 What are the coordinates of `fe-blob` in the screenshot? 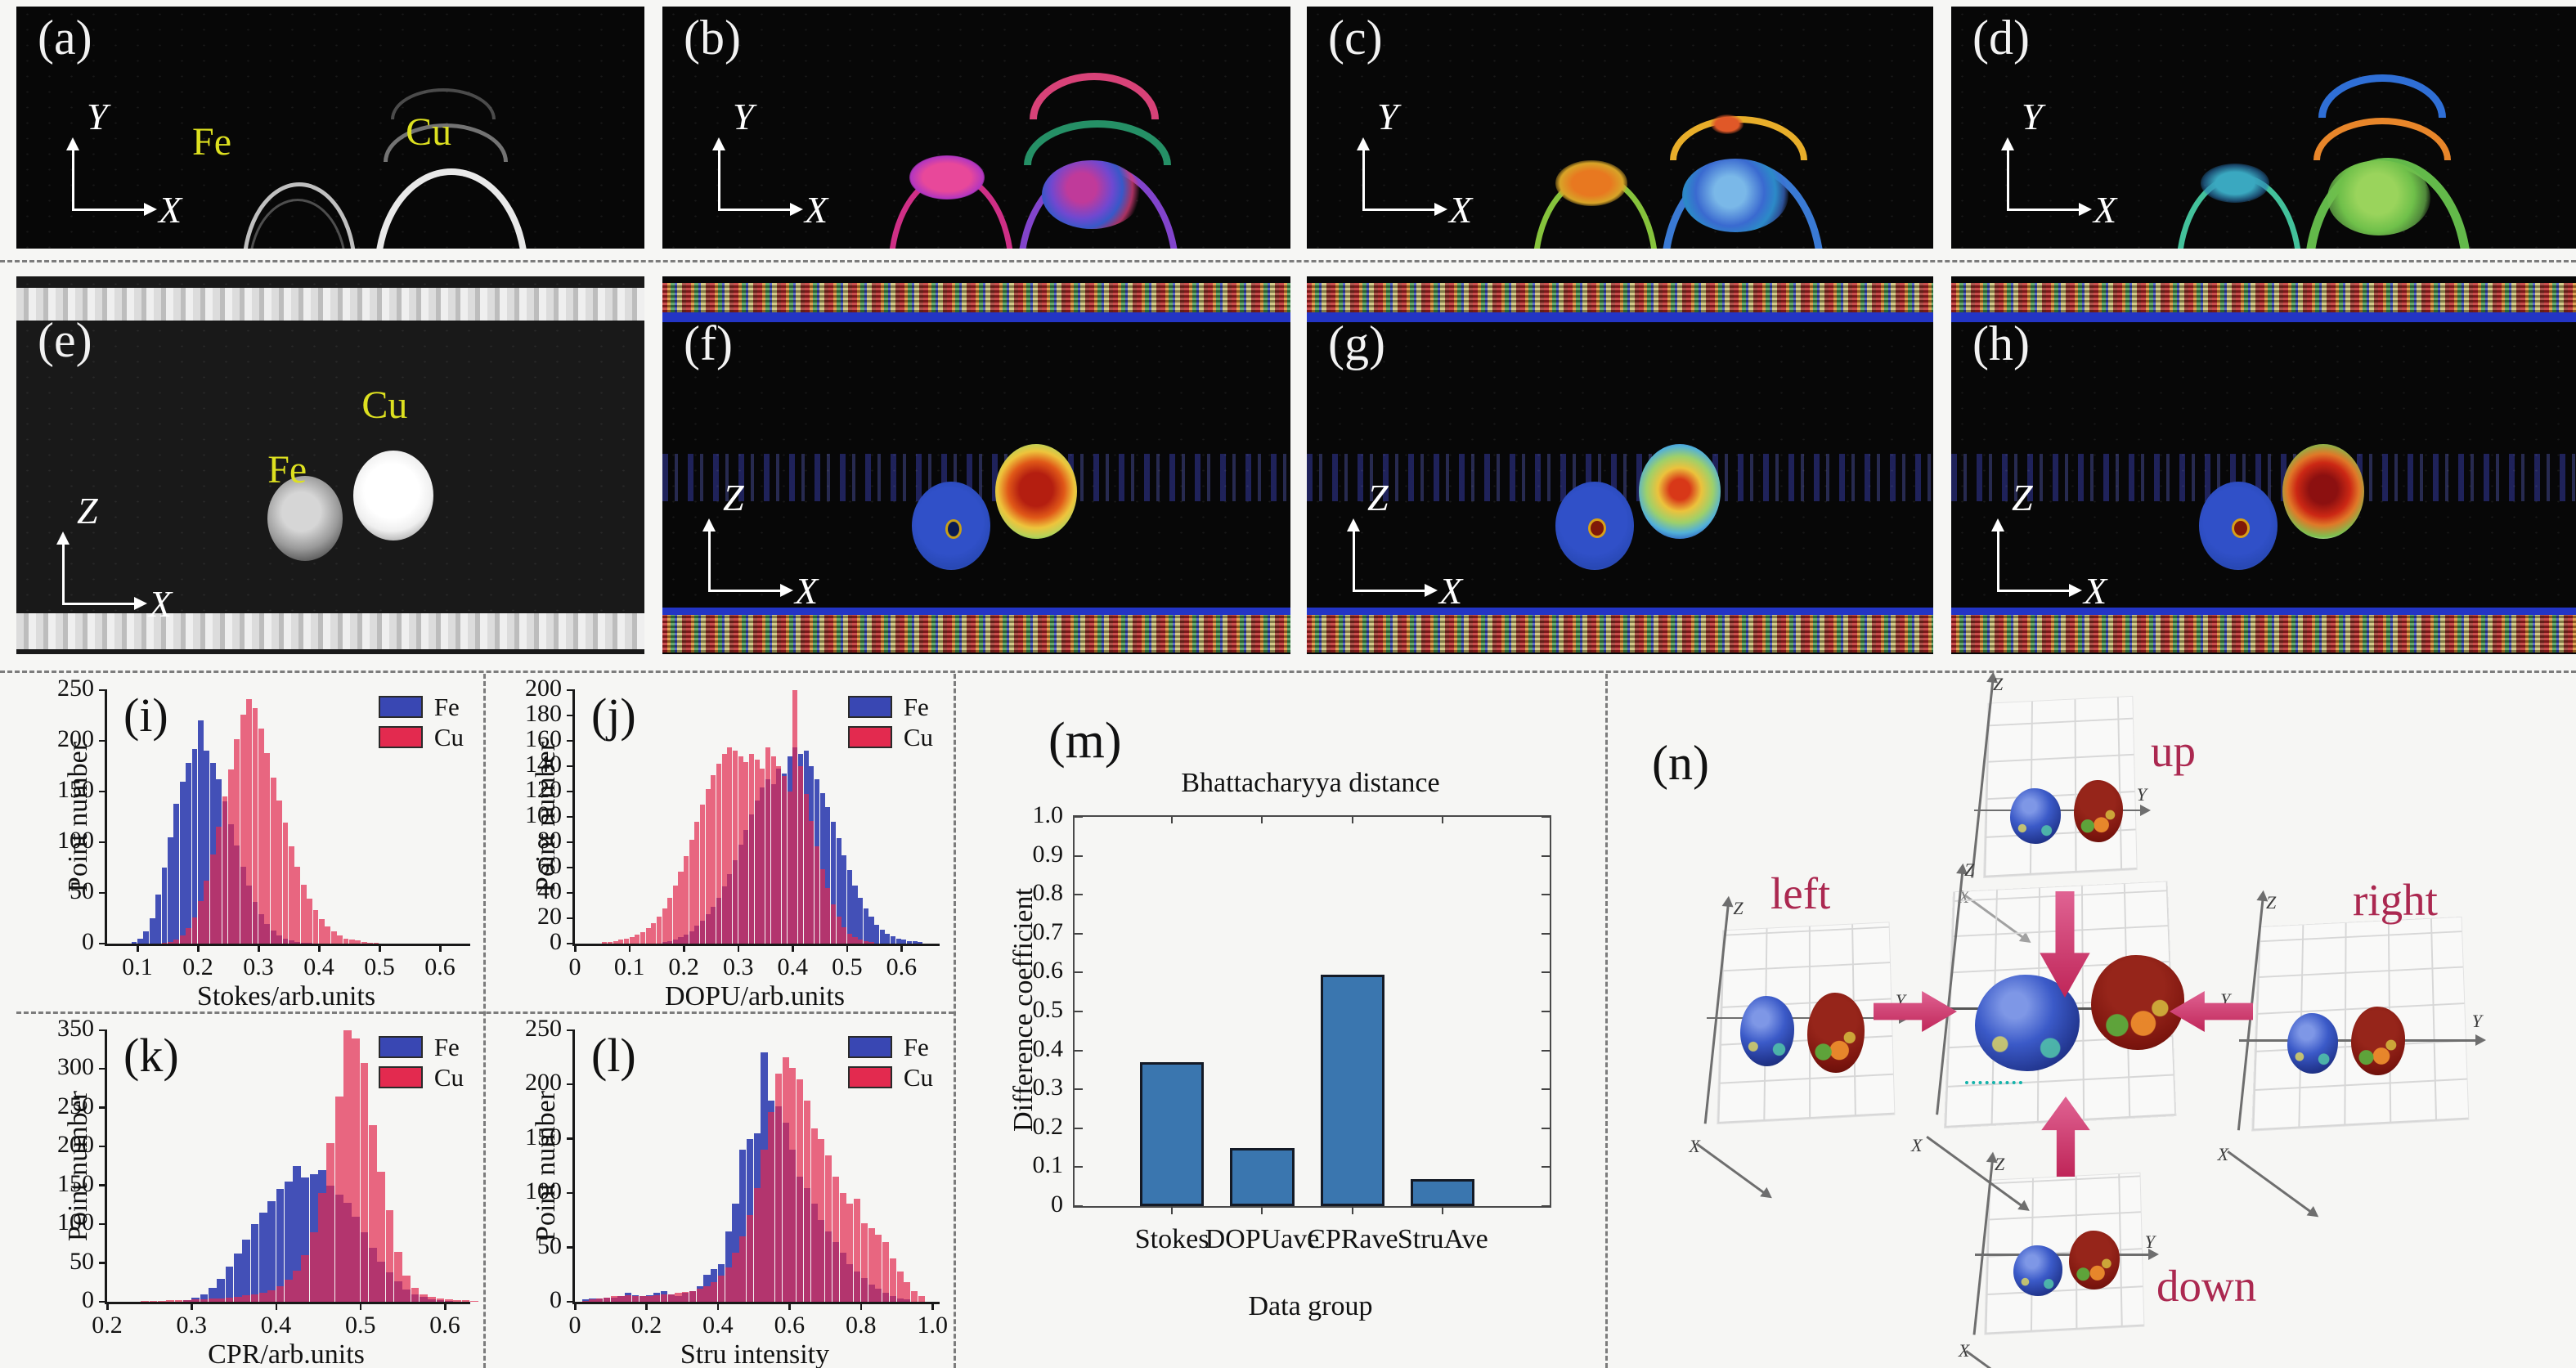 It's located at (2312, 1043).